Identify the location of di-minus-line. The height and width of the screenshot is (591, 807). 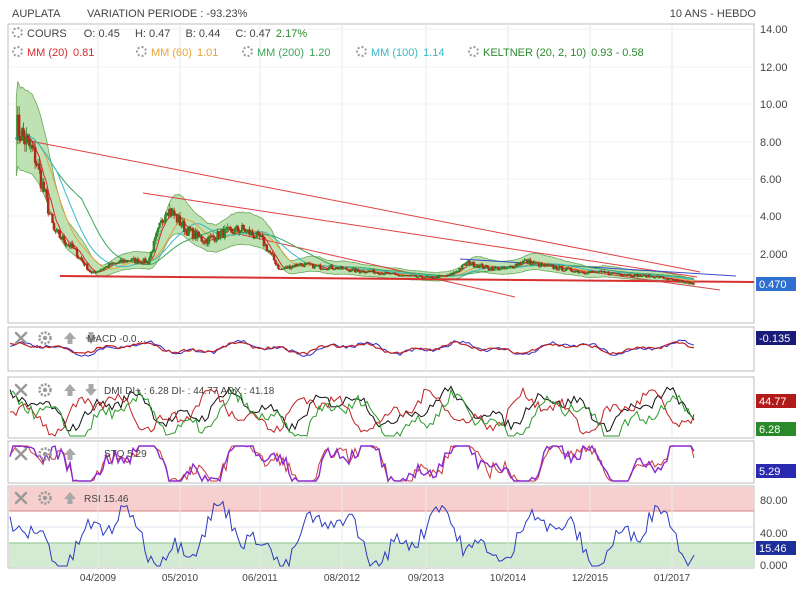
(352, 411).